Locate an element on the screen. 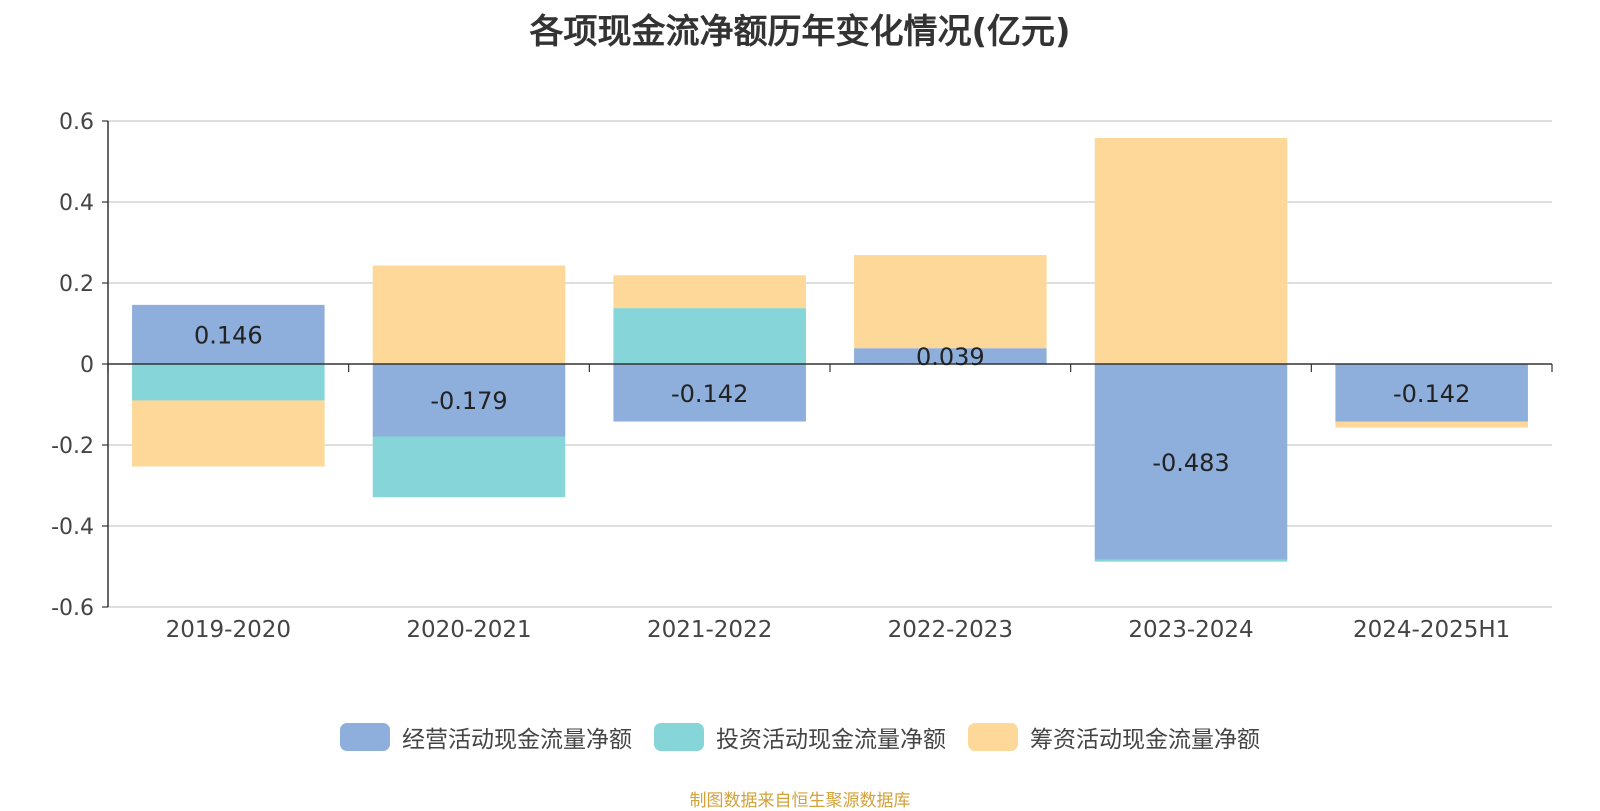 The image size is (1600, 811). legend-swatch-operating is located at coordinates (365, 737).